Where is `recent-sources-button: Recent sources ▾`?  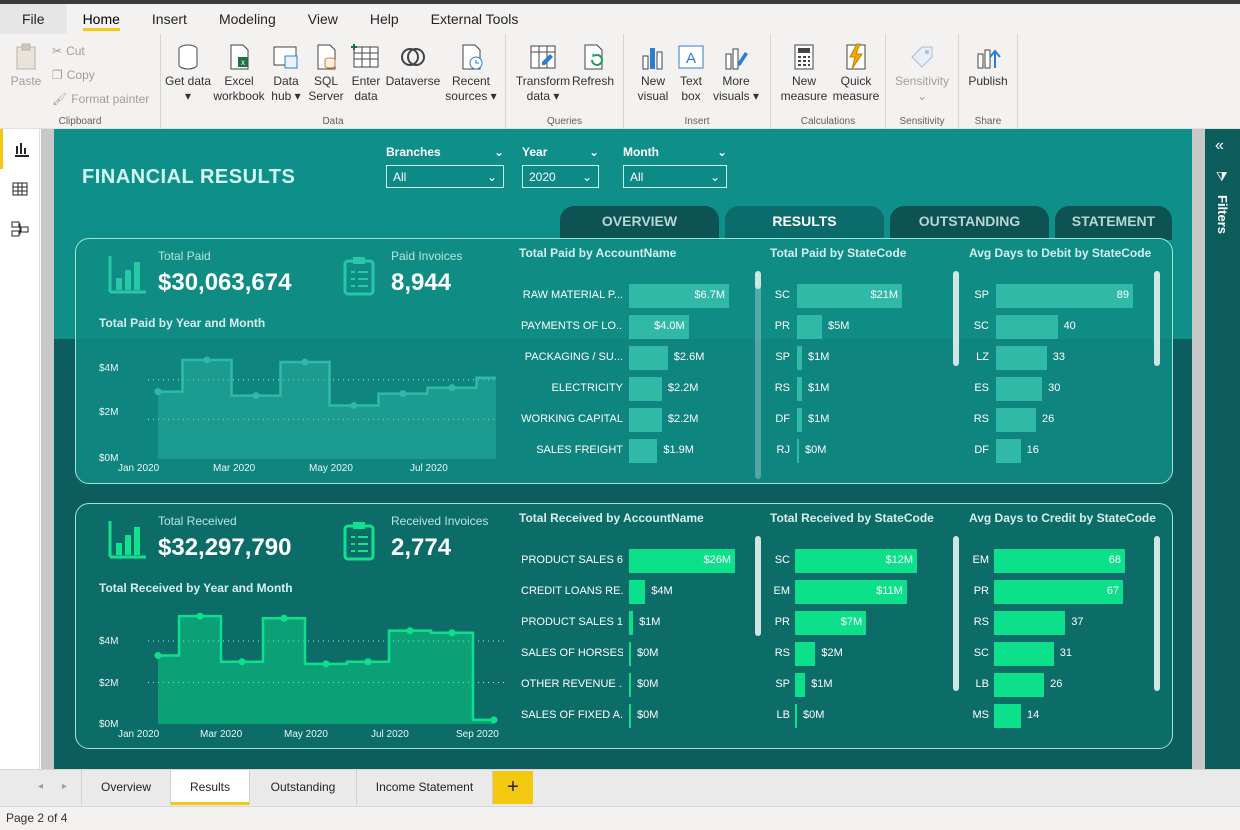
recent-sources-button: Recent sources ▾ is located at coordinates (471, 73).